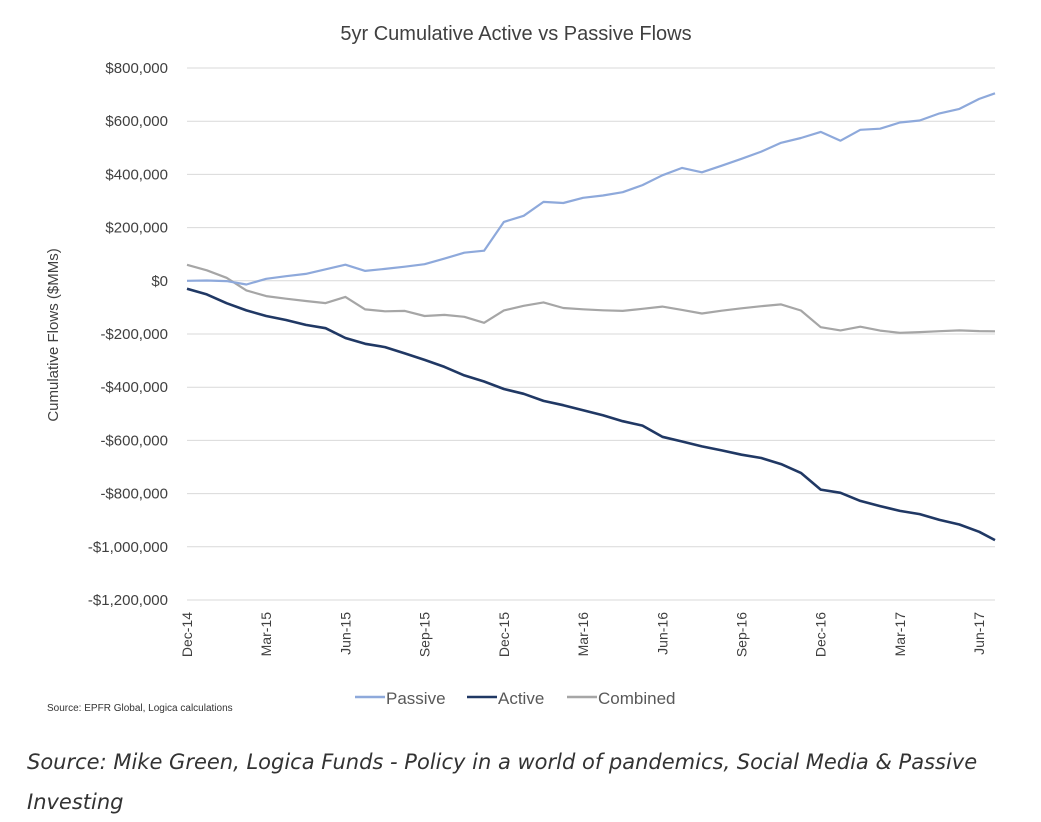 The width and height of the screenshot is (1041, 822). Describe the element at coordinates (266, 634) in the screenshot. I see `x-tick-label: Mar-15` at that location.